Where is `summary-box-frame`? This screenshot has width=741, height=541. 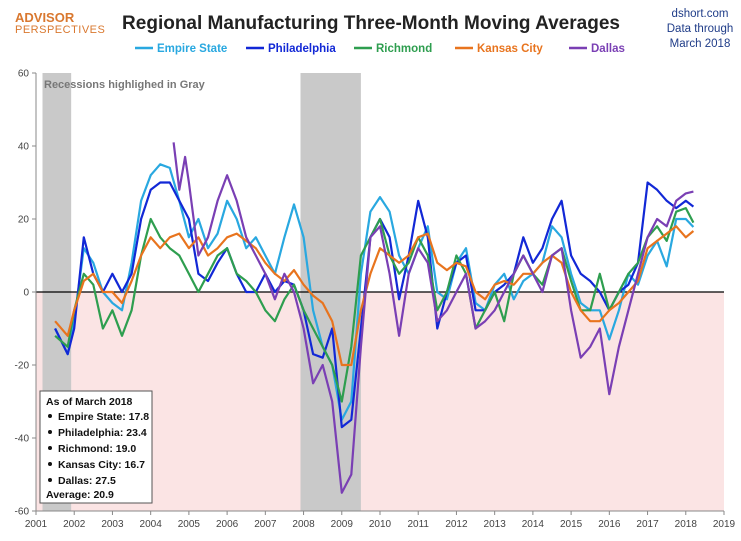 summary-box-frame is located at coordinates (96, 447).